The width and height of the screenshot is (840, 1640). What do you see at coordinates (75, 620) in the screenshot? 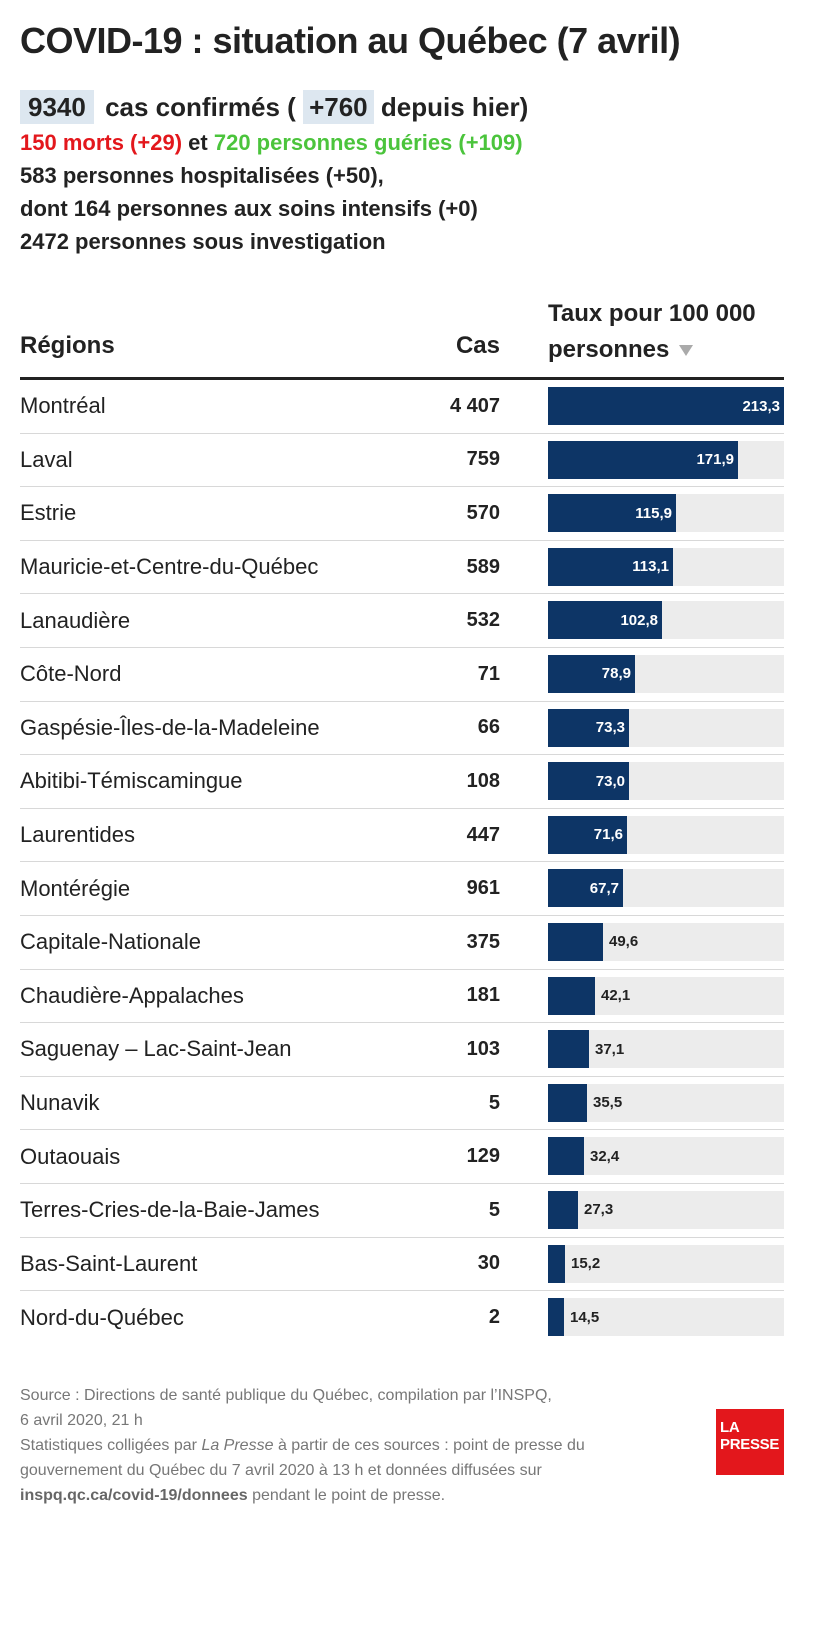
I see `region-name: Lanaudière` at bounding box center [75, 620].